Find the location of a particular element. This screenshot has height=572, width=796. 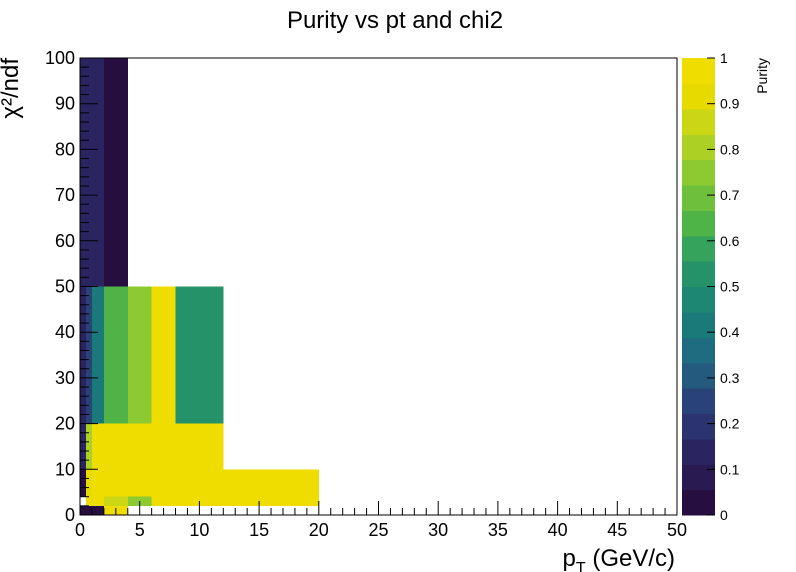

x-tick-label: 0 is located at coordinates (80, 530).